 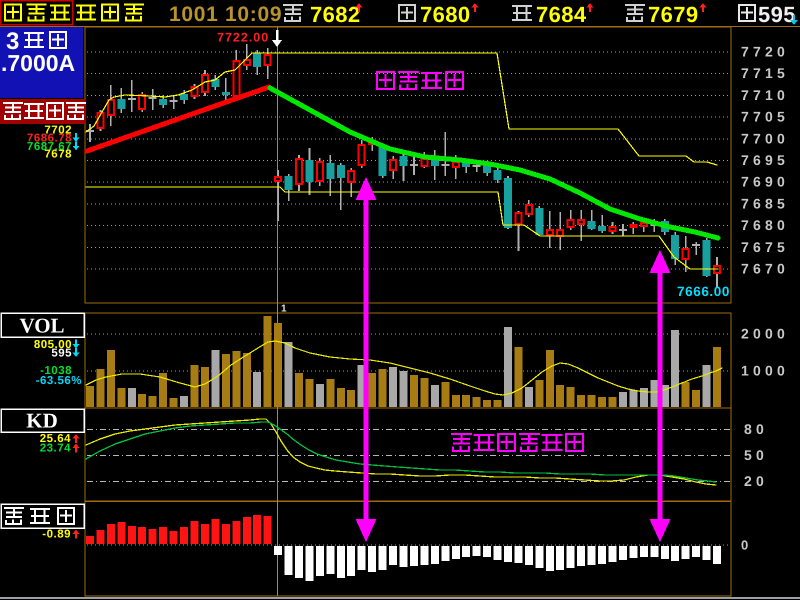 What do you see at coordinates (55, 449) in the screenshot?
I see `svg-text: 23.74` at bounding box center [55, 449].